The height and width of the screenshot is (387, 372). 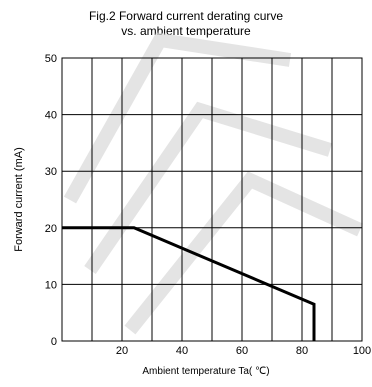 I want to click on y-tick-label: 40, so click(x=51, y=116).